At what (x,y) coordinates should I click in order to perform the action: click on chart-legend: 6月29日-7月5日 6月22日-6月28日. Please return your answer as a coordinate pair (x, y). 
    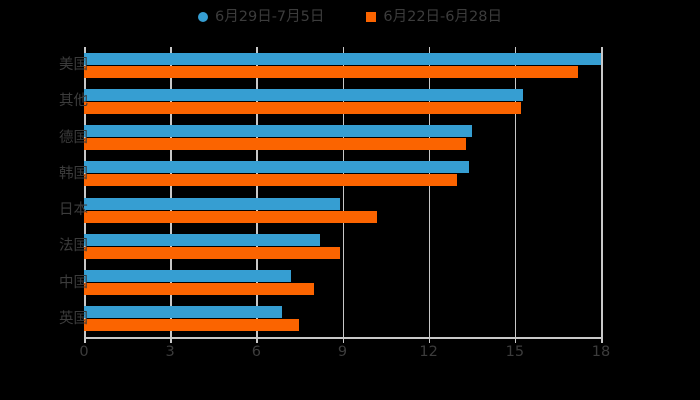
    Looking at the image, I should click on (350, 17).